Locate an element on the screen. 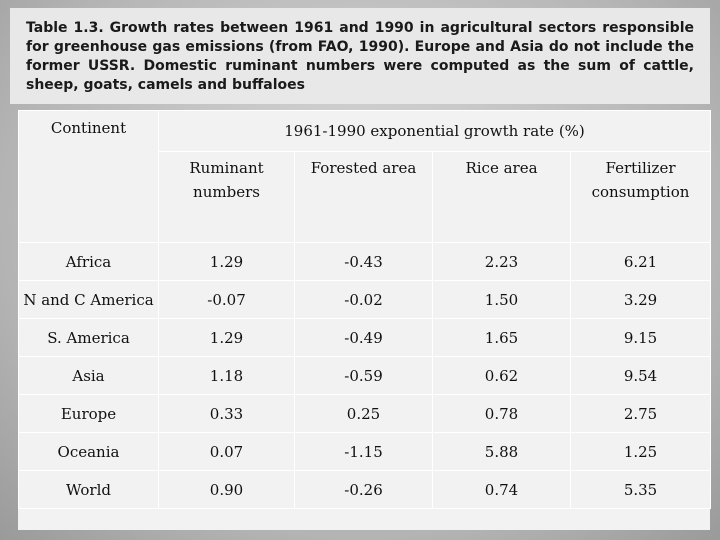 The height and width of the screenshot is (540, 720). continent-cell: Africa is located at coordinates (88, 261).